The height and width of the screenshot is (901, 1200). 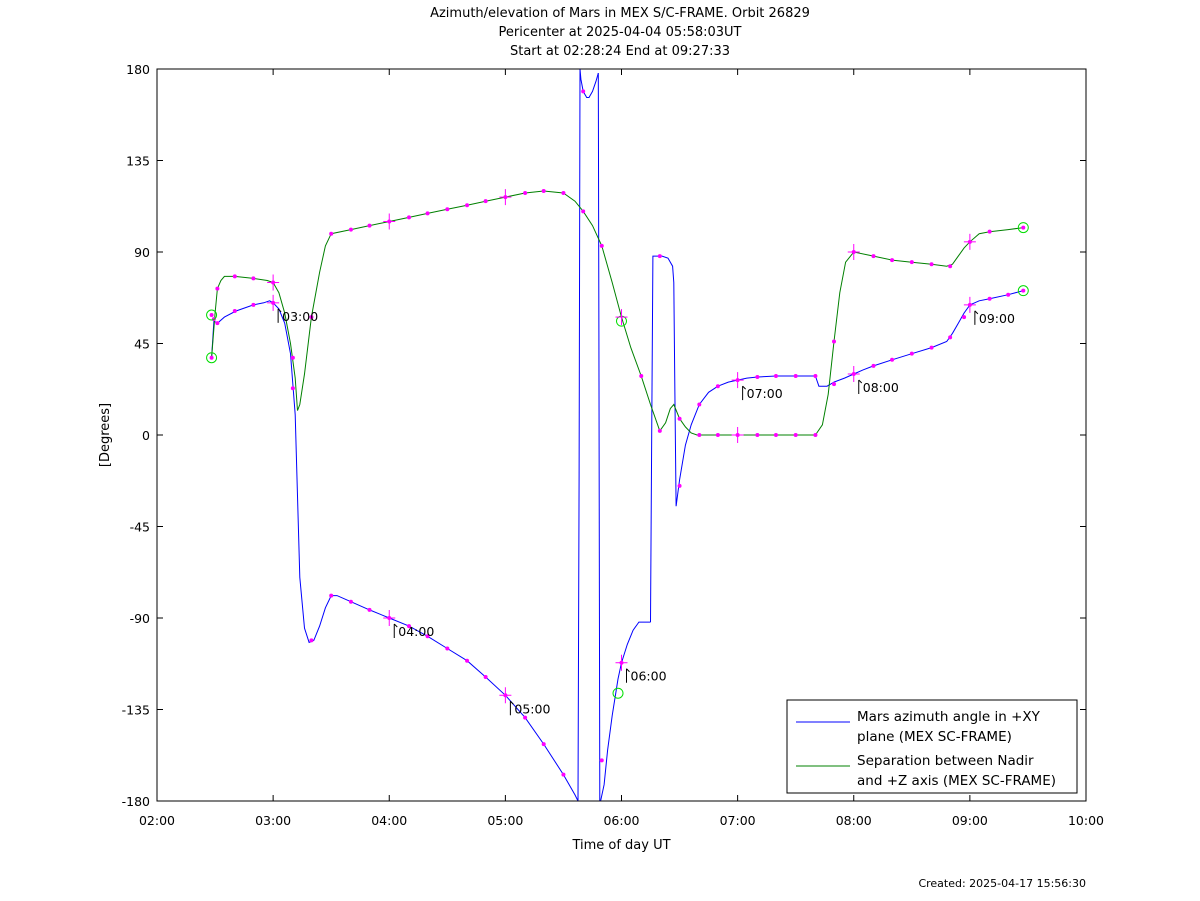 What do you see at coordinates (621, 820) in the screenshot?
I see `x-tick-label: 06:00` at bounding box center [621, 820].